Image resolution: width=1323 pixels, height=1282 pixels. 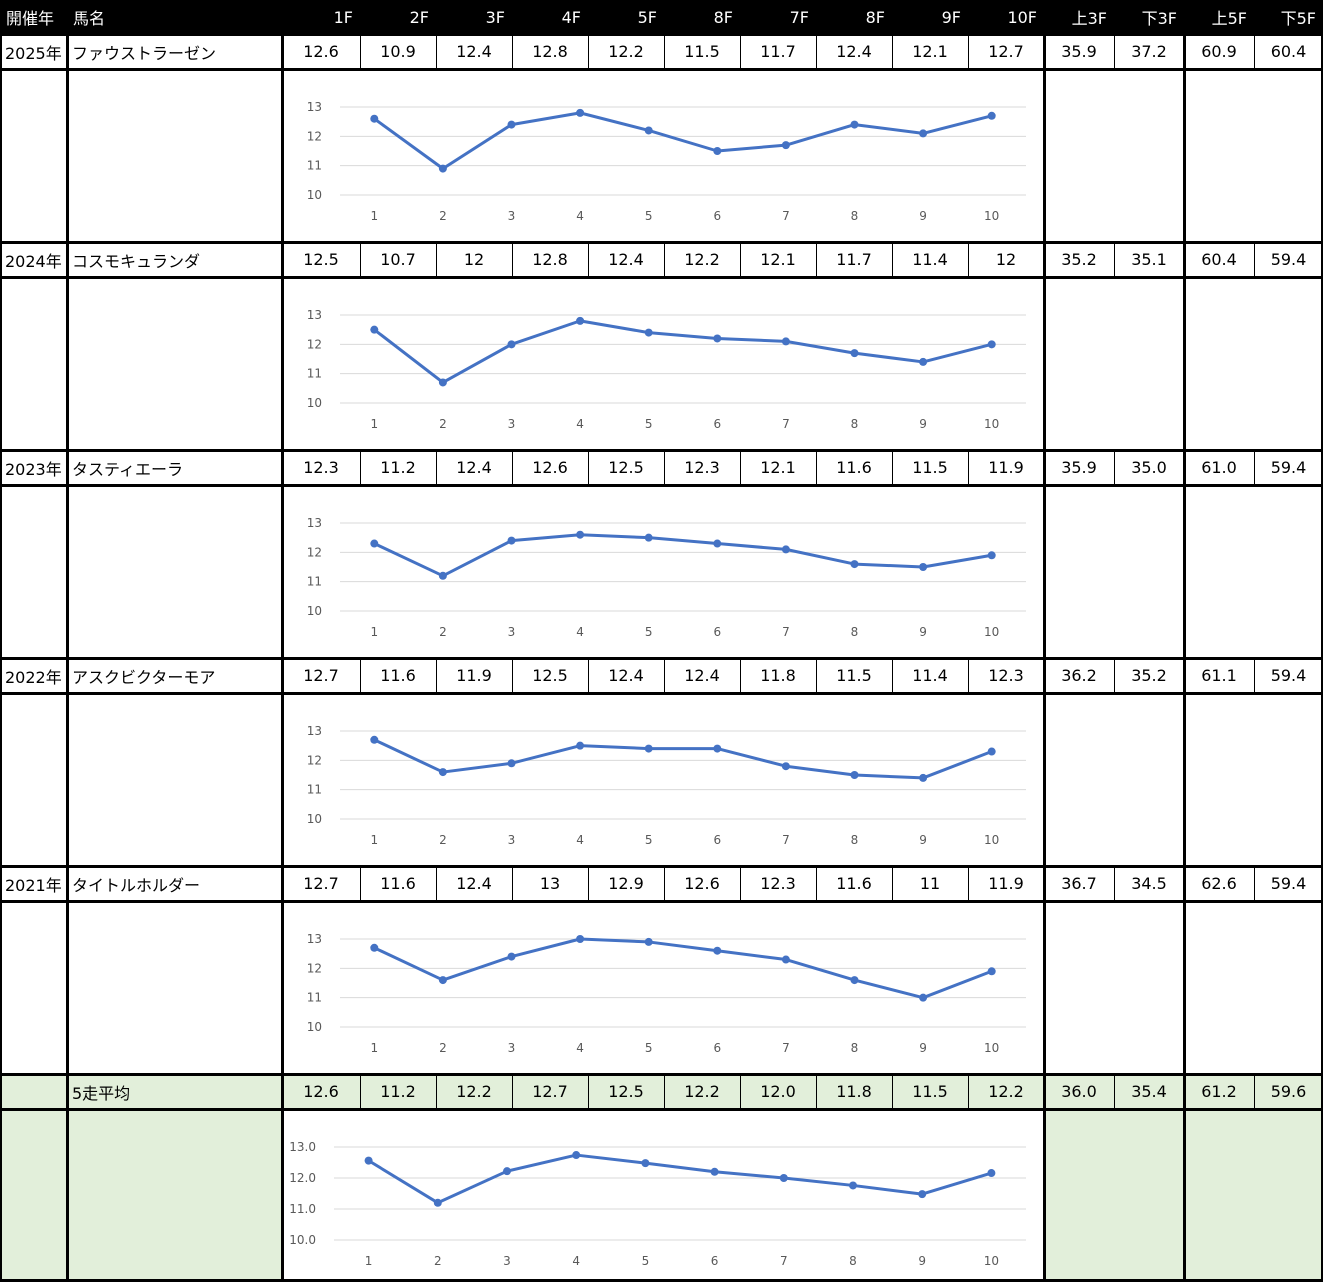 I want to click on x-tick-label: 2, so click(x=438, y=1261).